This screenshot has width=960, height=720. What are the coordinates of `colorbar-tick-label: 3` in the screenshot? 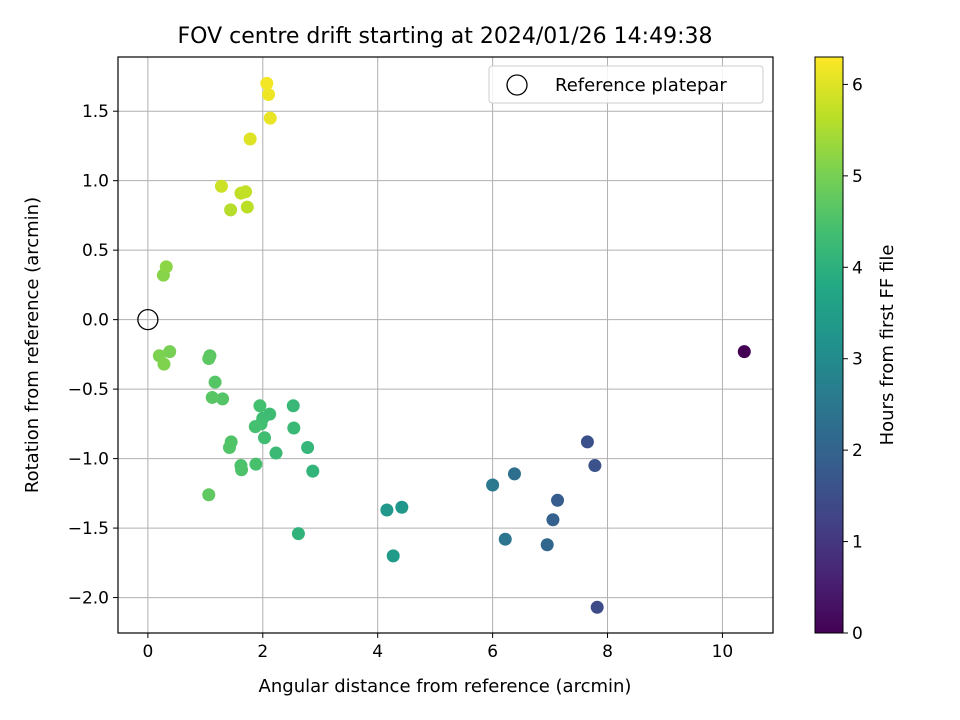 It's located at (857, 360).